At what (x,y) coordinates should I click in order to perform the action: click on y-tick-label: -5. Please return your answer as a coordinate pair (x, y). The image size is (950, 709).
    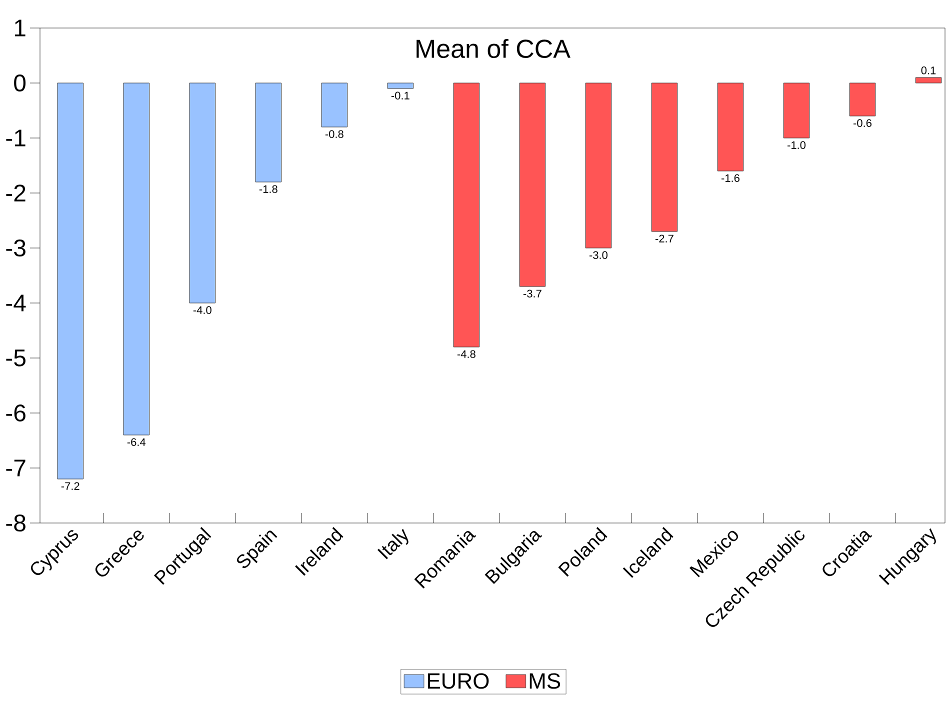
    Looking at the image, I should click on (16, 358).